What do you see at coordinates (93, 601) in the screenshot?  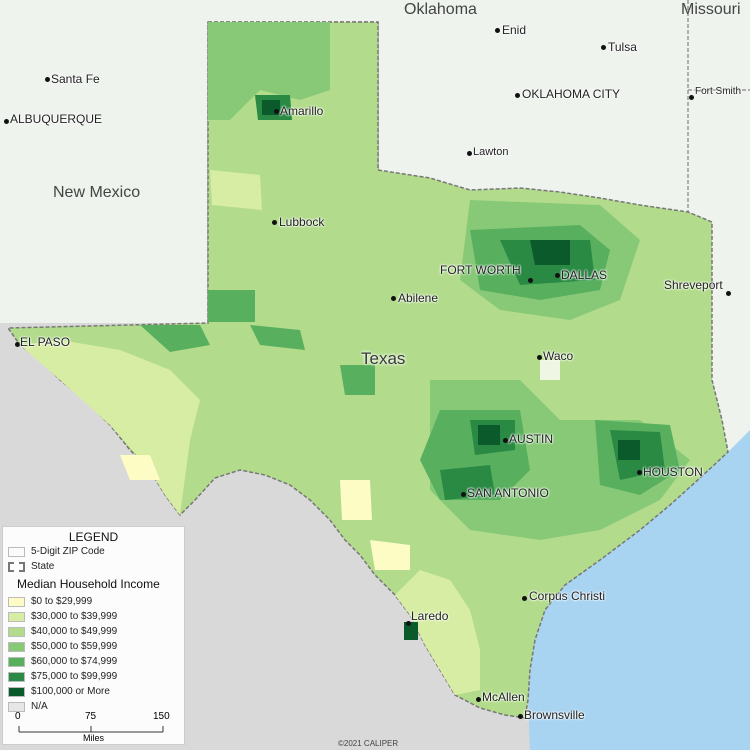 I see `legend-class-row: $0 to $29,999` at bounding box center [93, 601].